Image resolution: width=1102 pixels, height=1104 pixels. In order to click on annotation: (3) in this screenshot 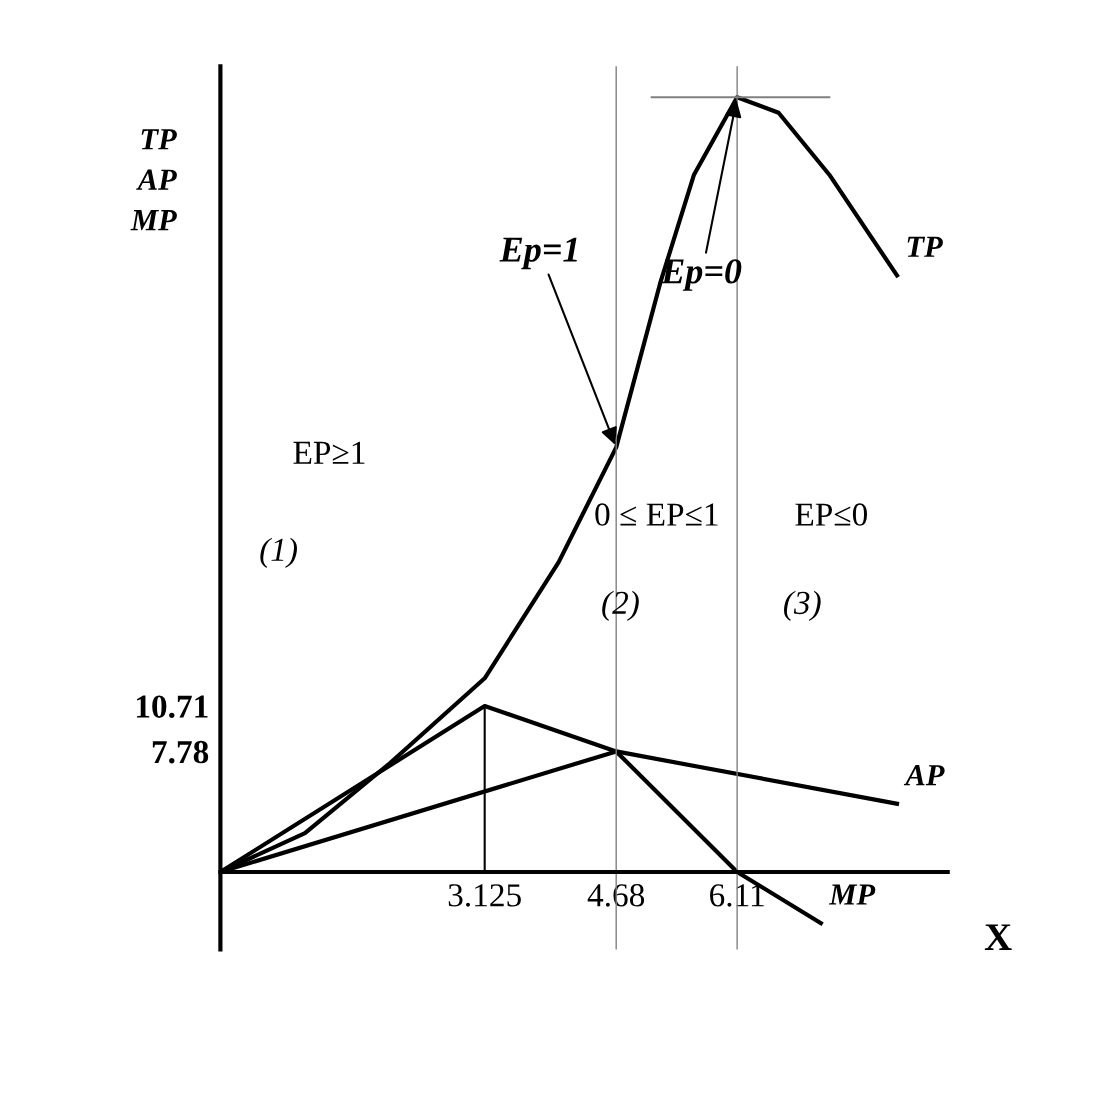, I will do `click(802, 605)`.